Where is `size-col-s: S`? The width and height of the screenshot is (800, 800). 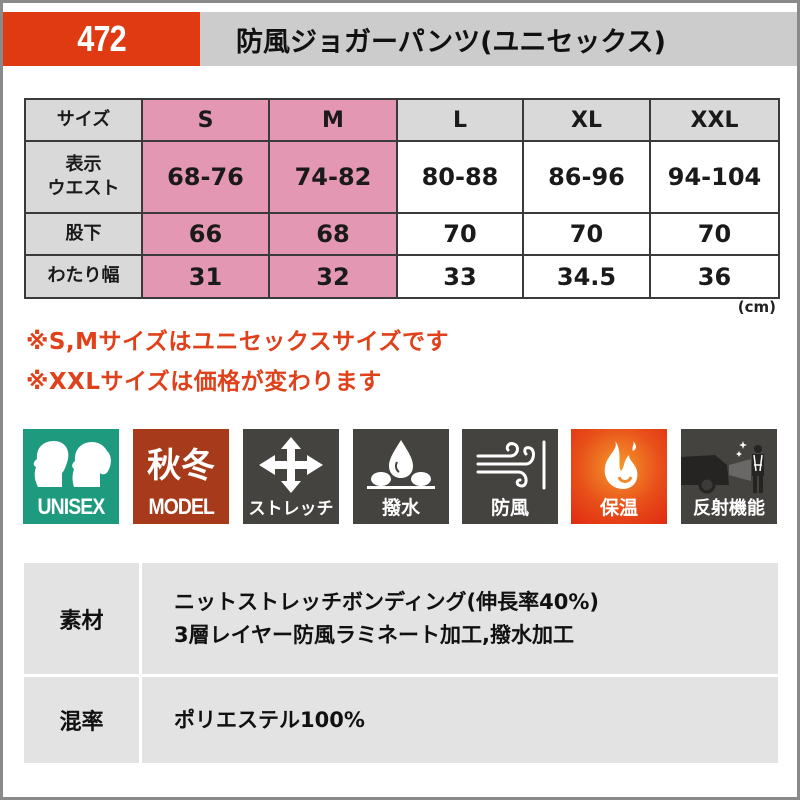
size-col-s: S is located at coordinates (205, 120).